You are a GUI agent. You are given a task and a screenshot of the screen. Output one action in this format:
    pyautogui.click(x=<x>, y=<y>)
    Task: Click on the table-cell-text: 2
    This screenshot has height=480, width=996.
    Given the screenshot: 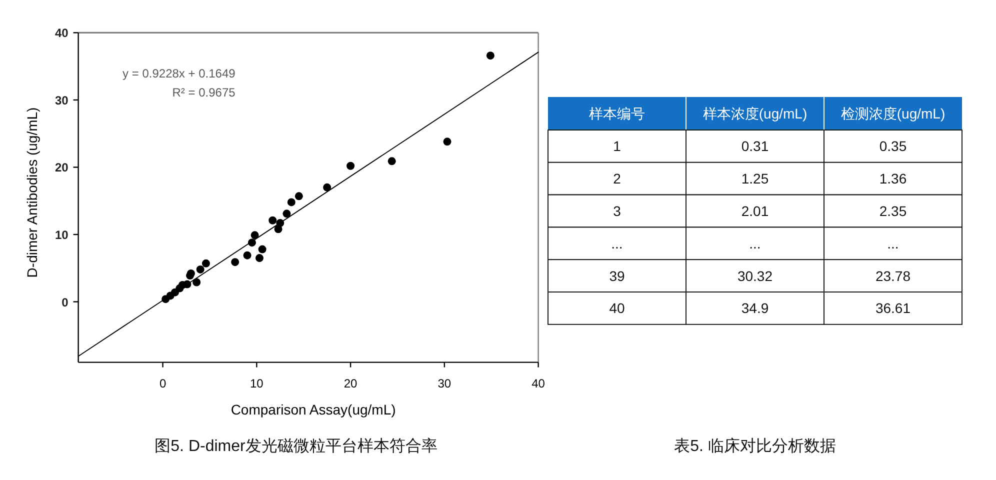 What is the action you would take?
    pyautogui.click(x=617, y=178)
    